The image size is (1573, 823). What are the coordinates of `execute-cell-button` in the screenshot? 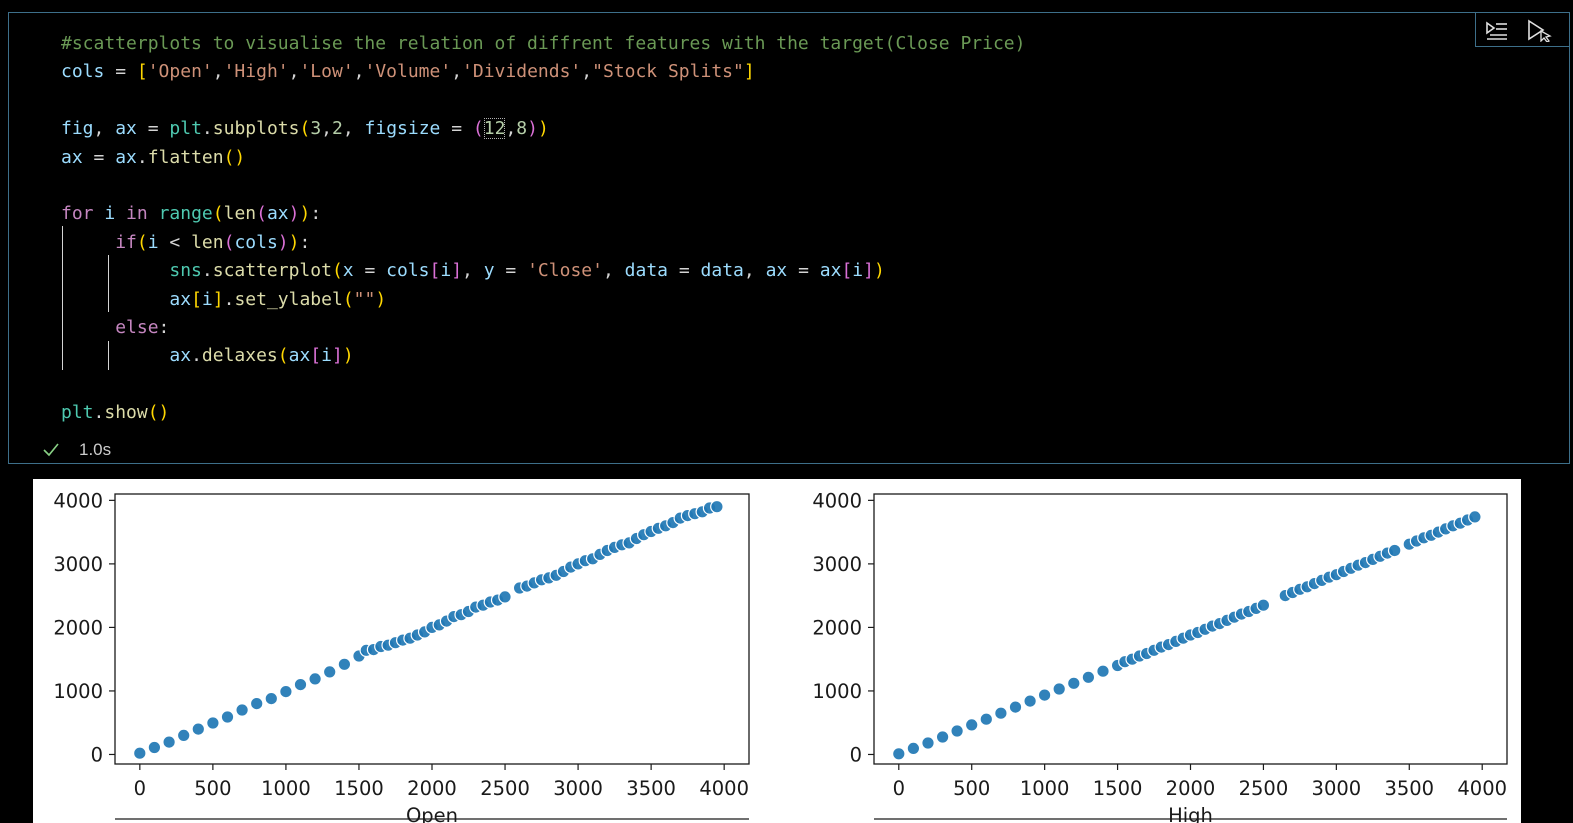 It's located at (1539, 30).